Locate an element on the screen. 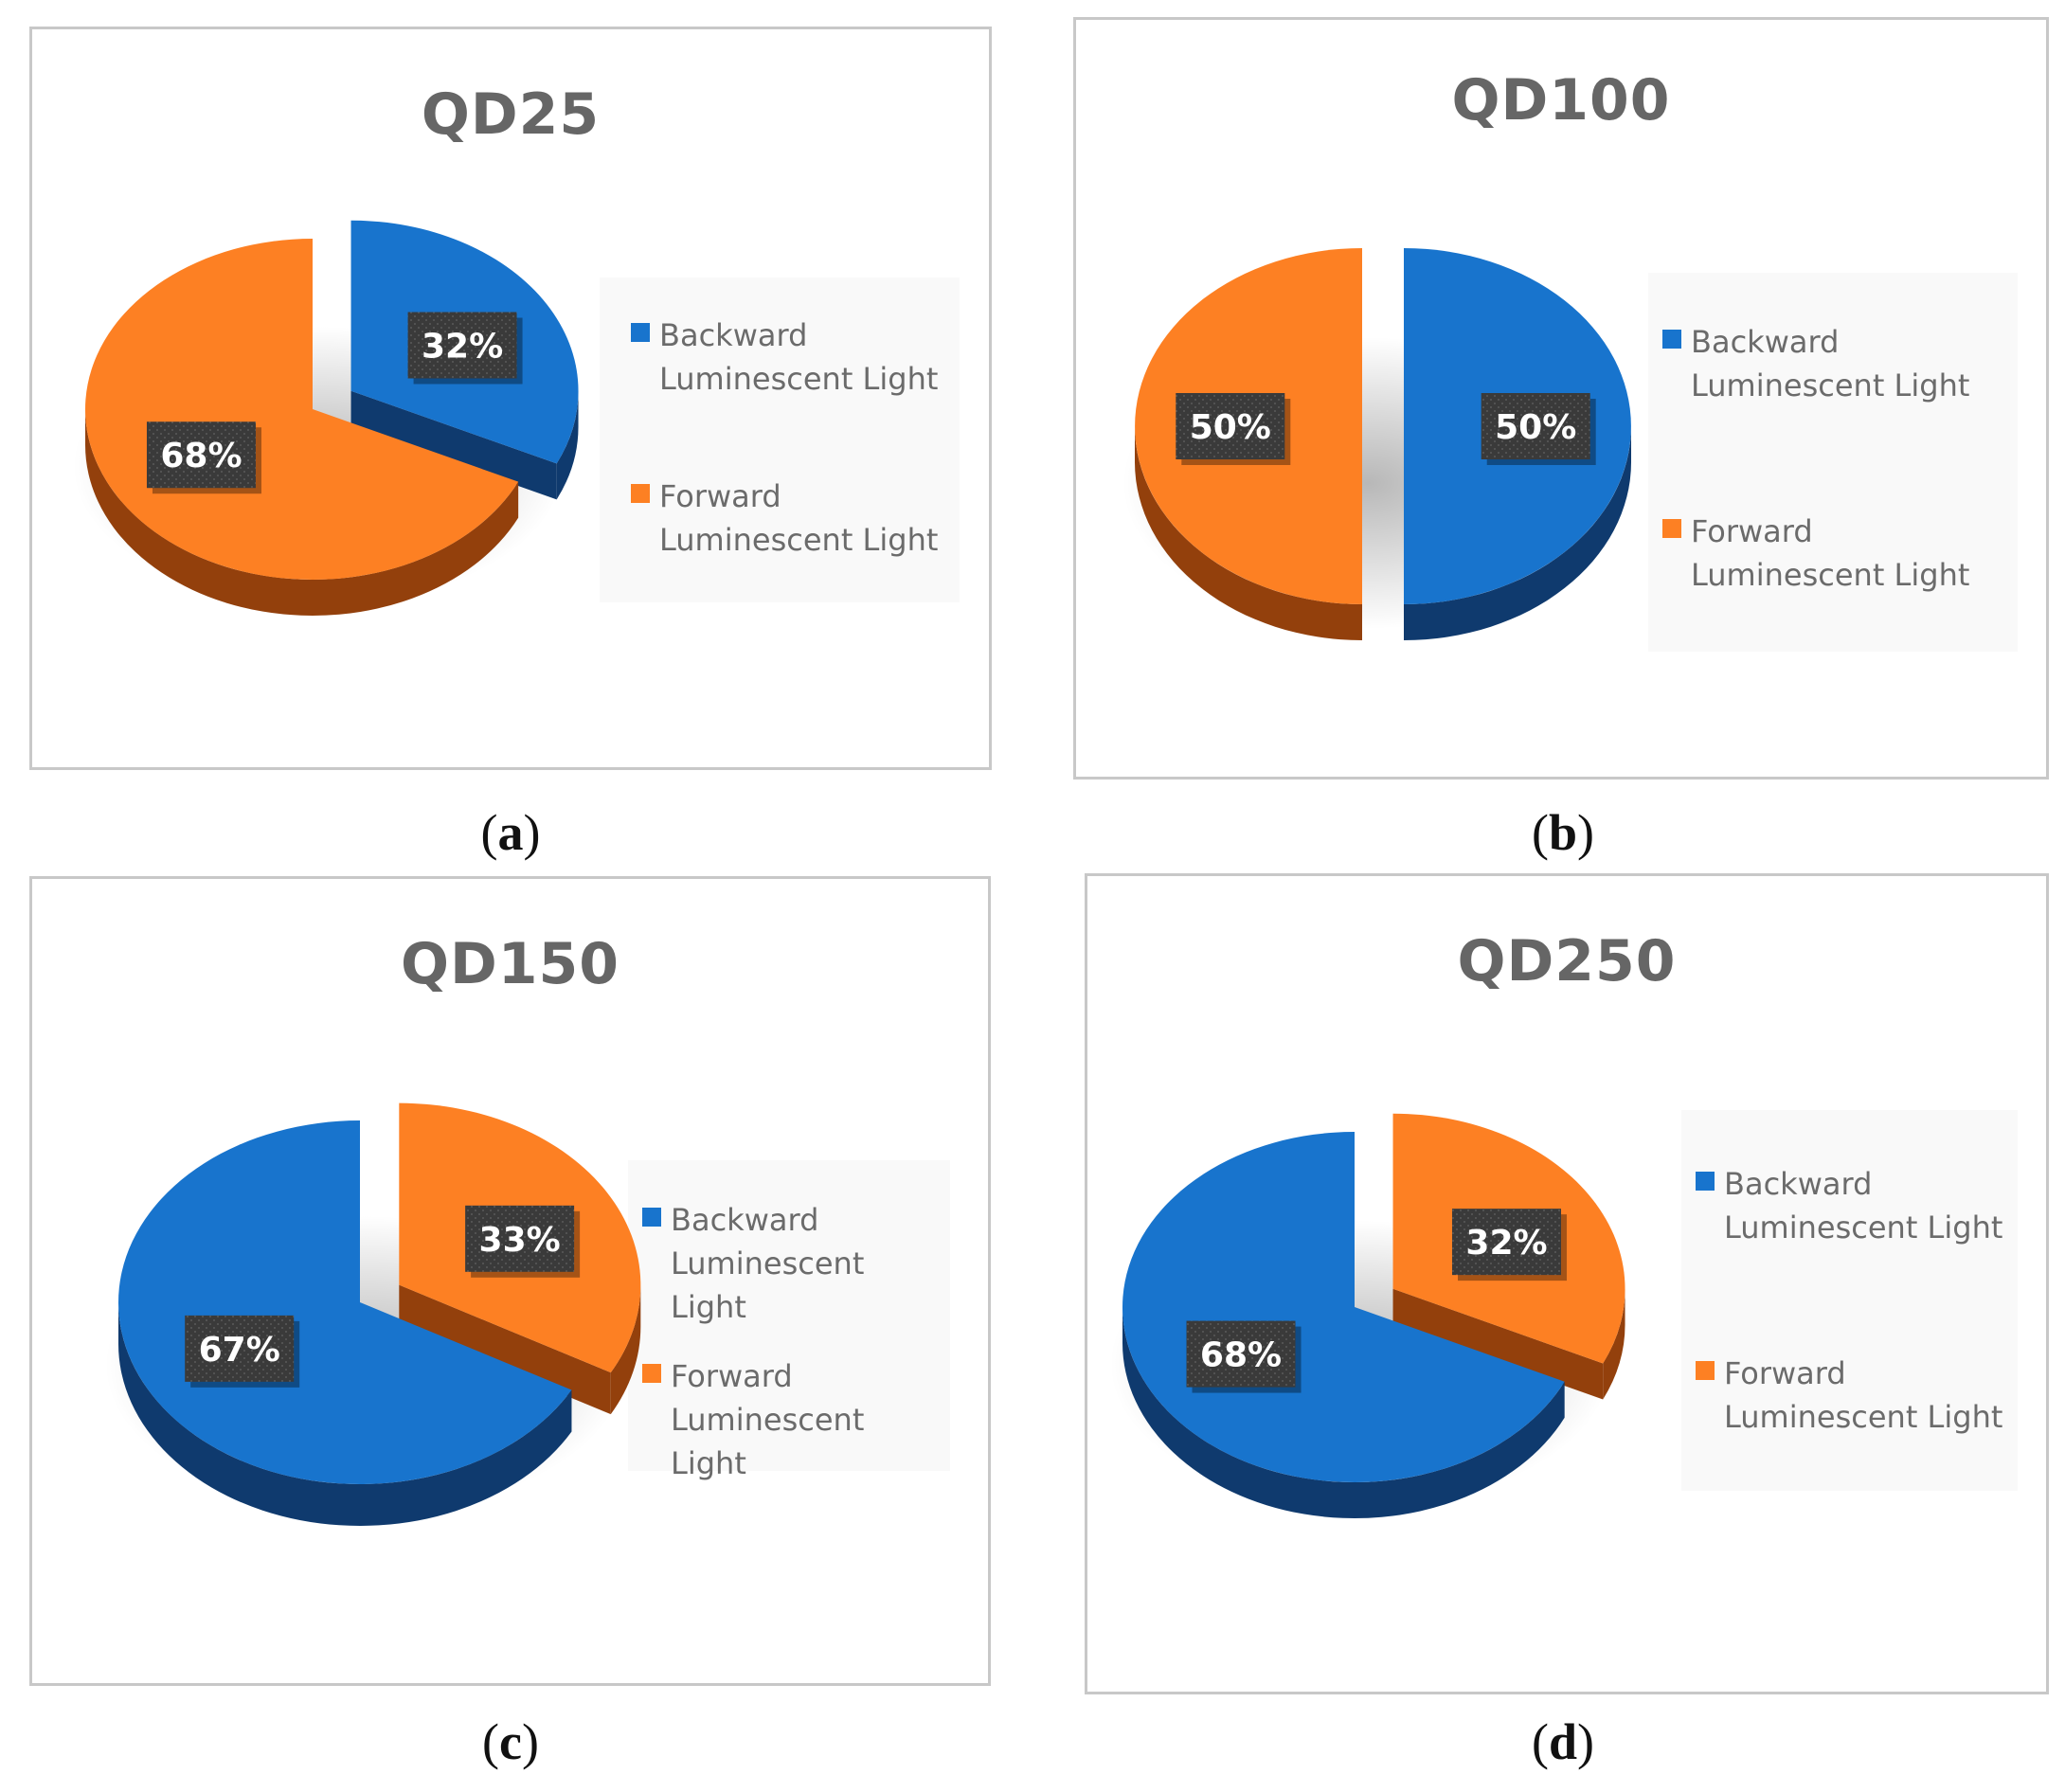 This screenshot has height=1792, width=2065. pie-chart: 50% 50% is located at coordinates (1376, 444).